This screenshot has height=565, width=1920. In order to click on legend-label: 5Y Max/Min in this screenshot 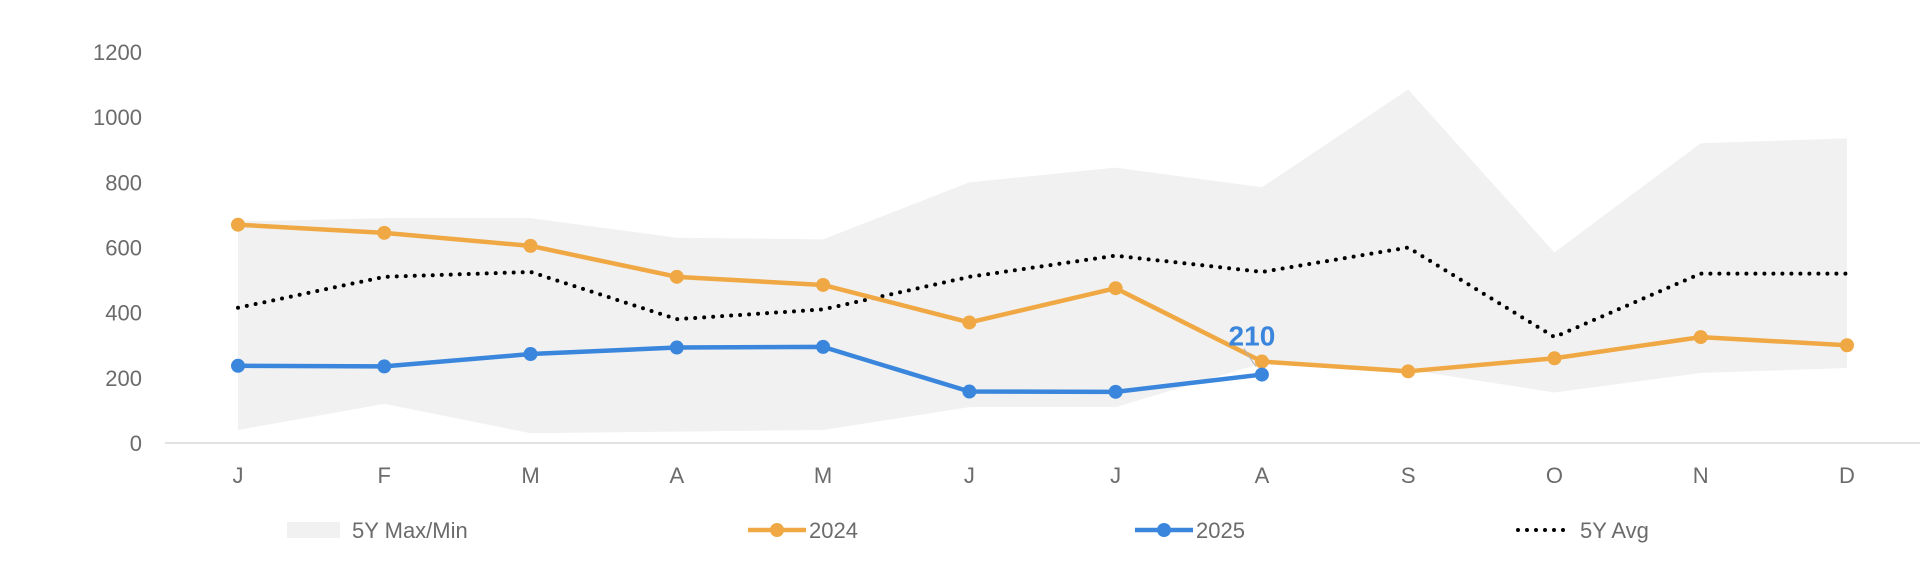, I will do `click(410, 530)`.